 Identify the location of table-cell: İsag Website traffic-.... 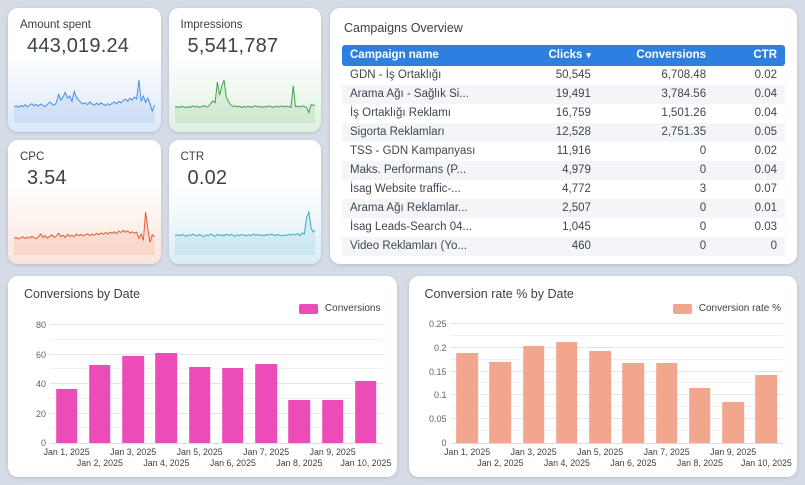
(405, 189).